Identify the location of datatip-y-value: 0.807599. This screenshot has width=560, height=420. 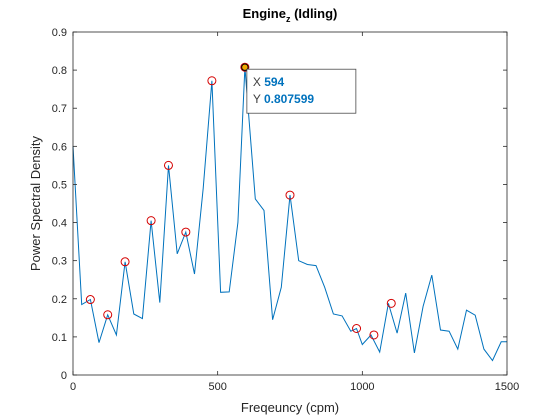
(289, 99).